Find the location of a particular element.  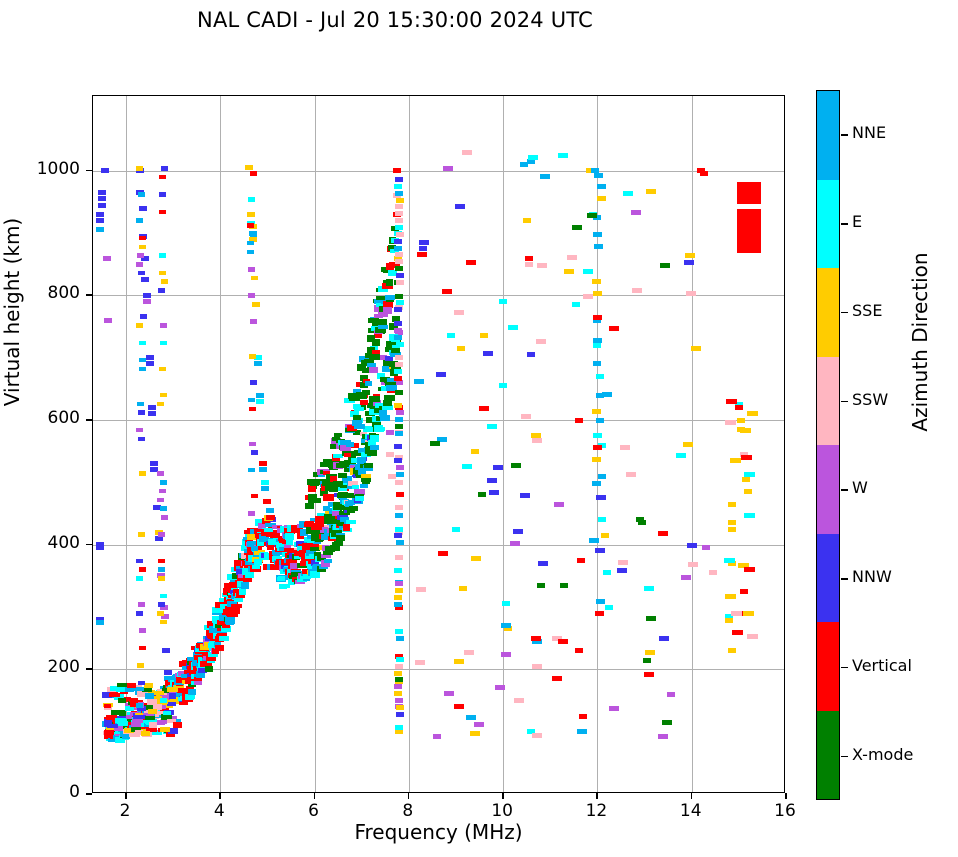

x-axis-tick-mark is located at coordinates (597, 796).